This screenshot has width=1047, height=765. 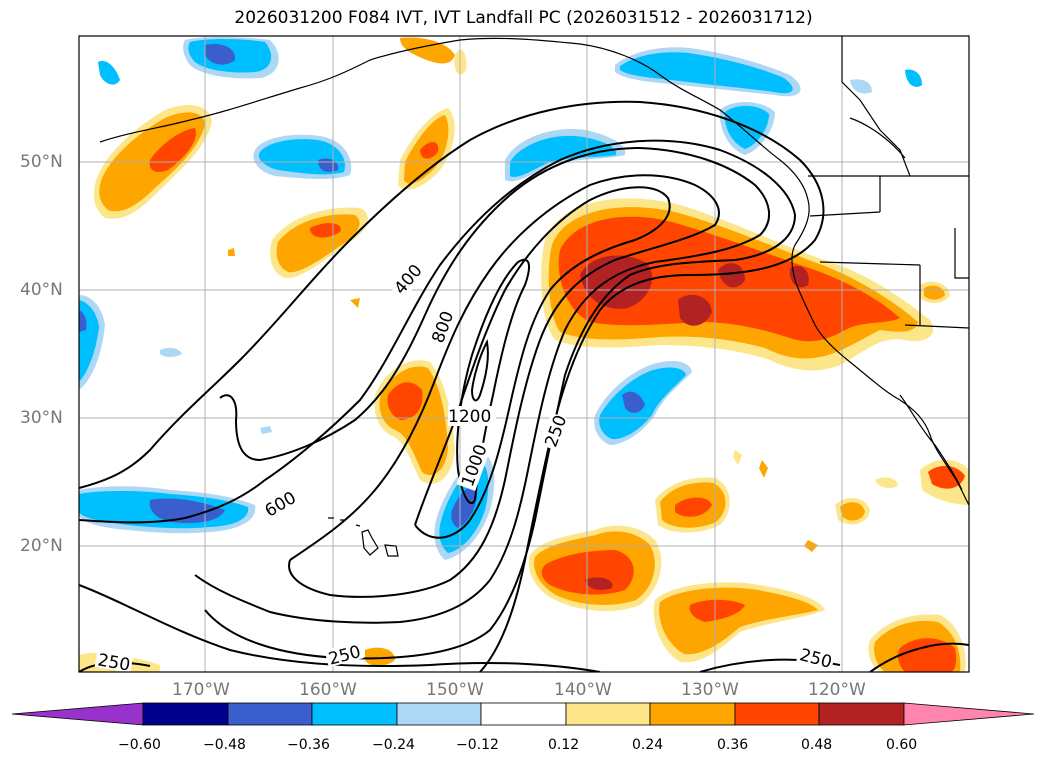 What do you see at coordinates (308, 745) in the screenshot?
I see `colorbar-tick-label: −0.36` at bounding box center [308, 745].